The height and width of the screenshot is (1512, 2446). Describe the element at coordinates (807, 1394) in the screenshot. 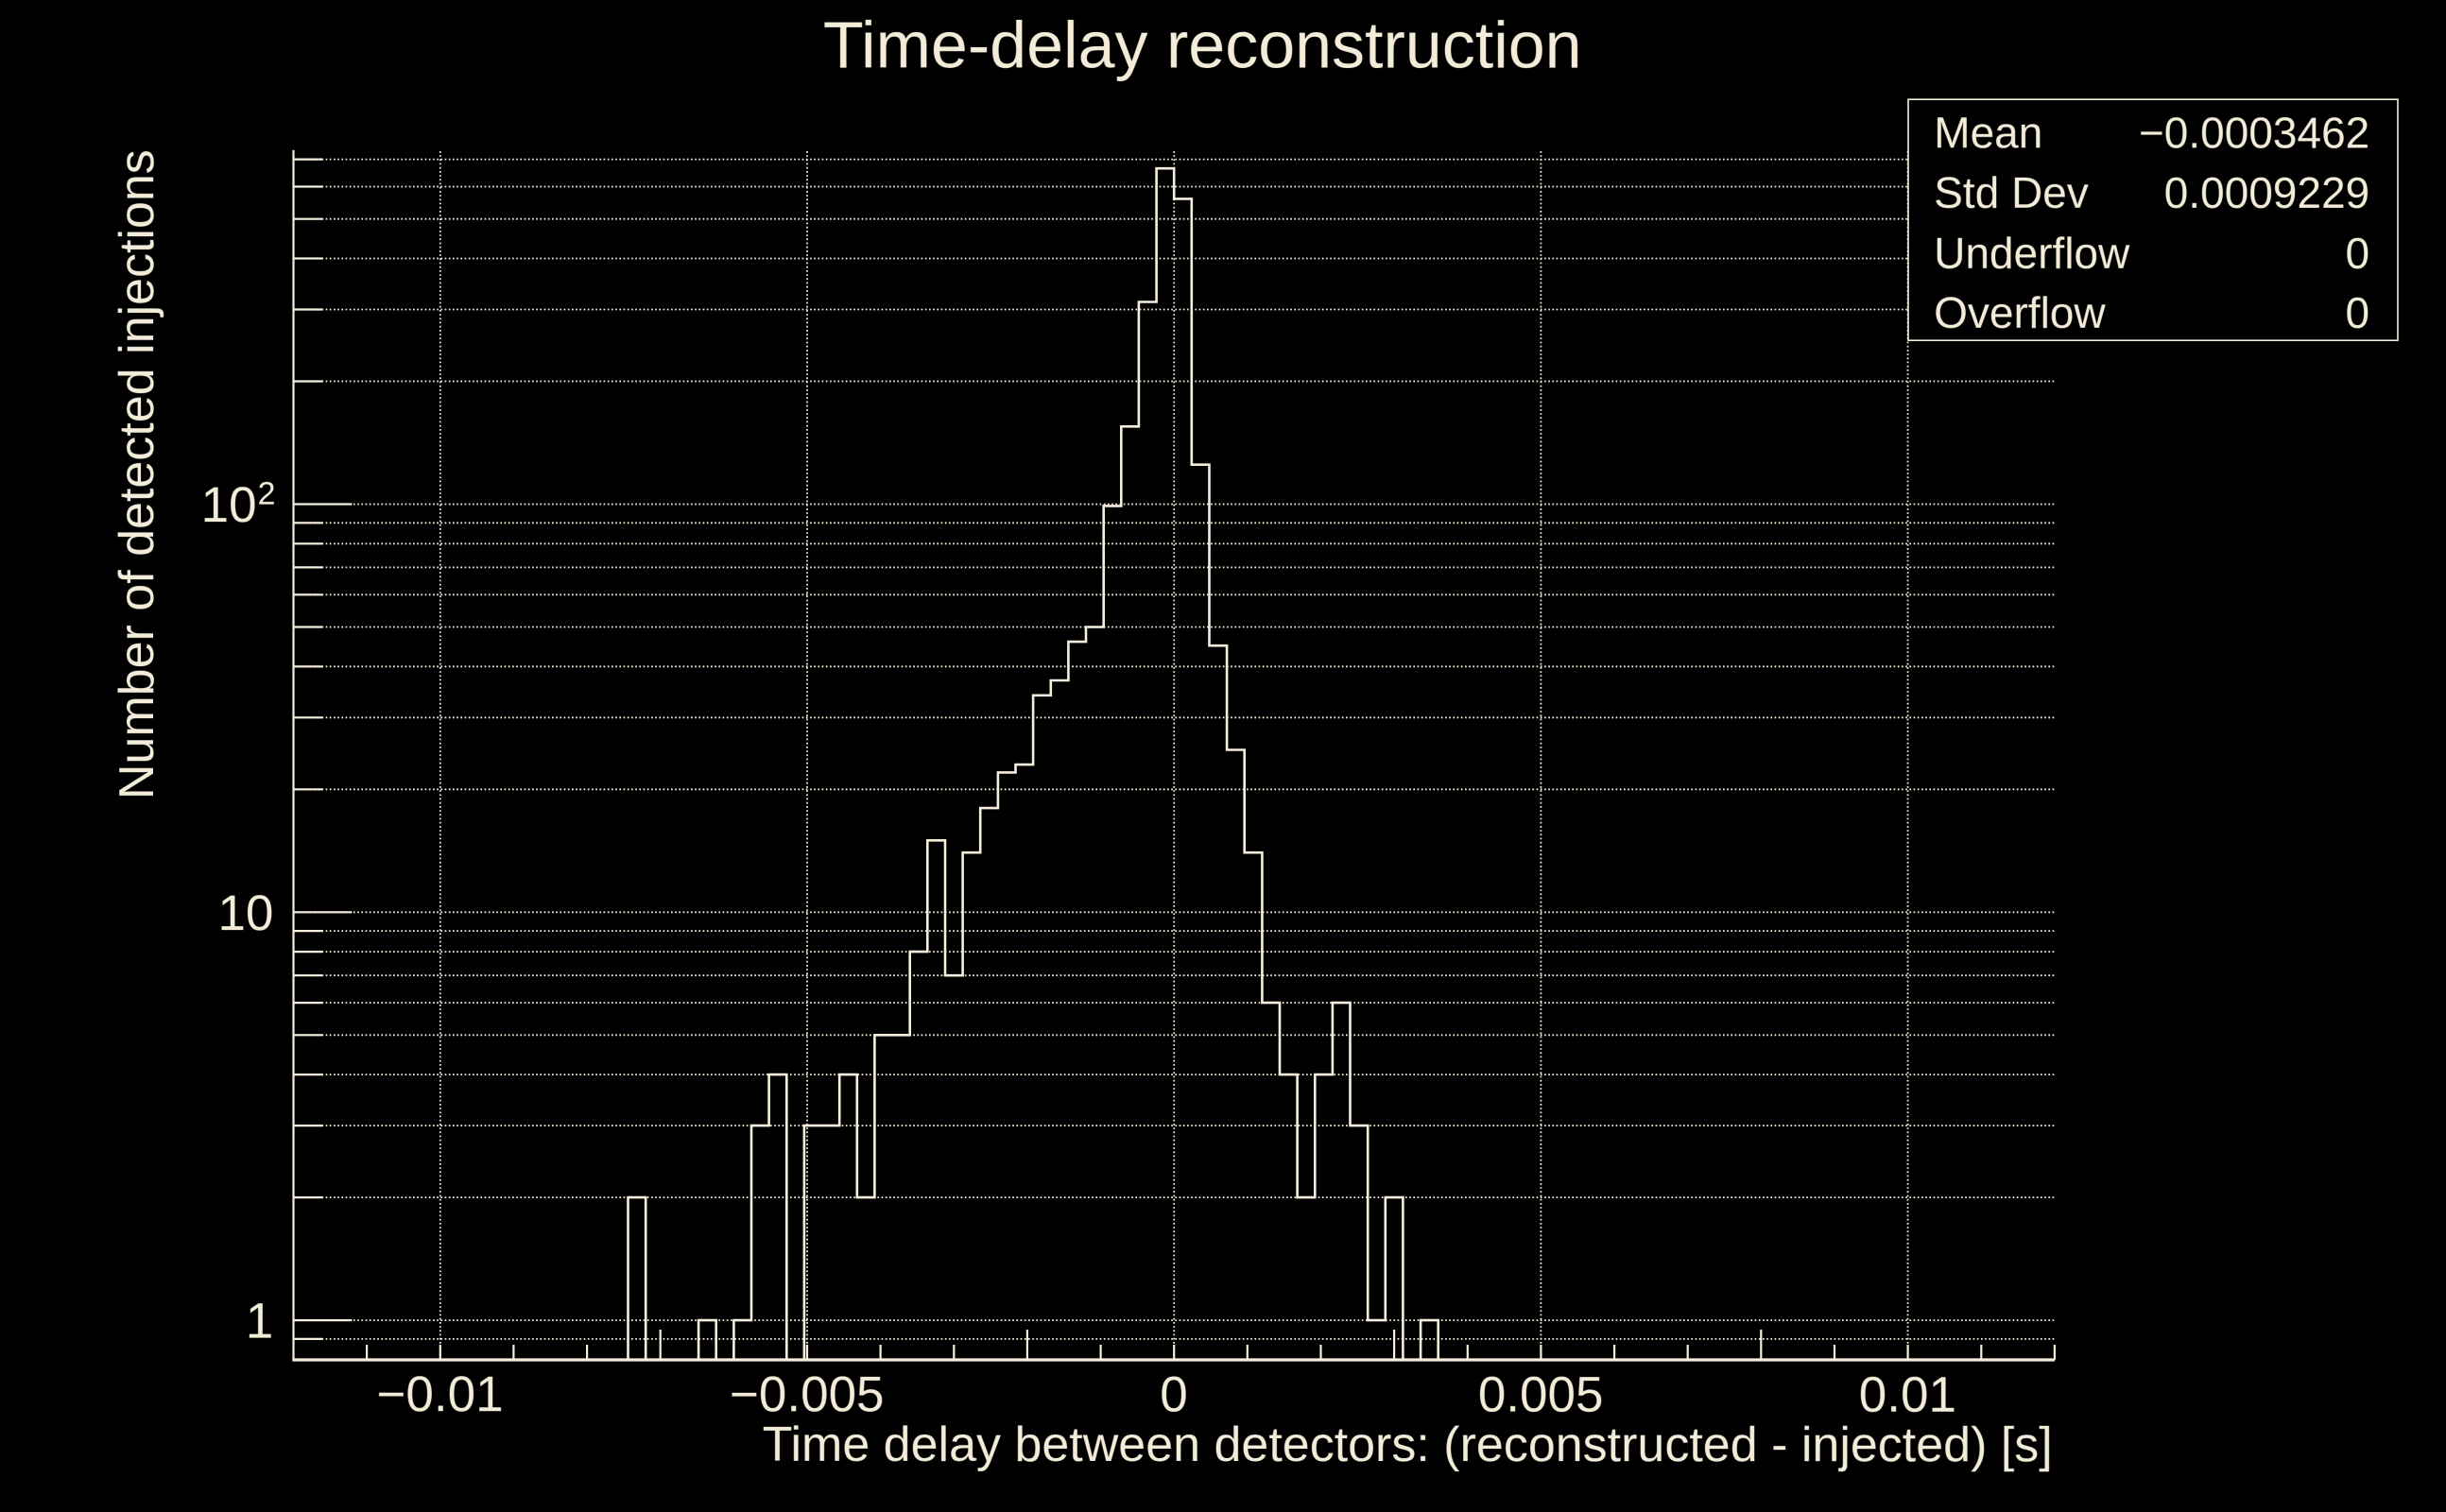

I see `svg-text: −0.005` at that location.